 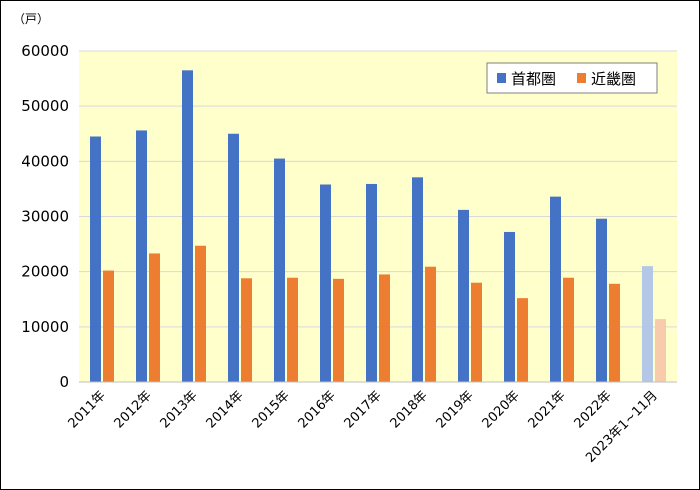 I want to click on y-tick-label: 50000, so click(x=45, y=106).